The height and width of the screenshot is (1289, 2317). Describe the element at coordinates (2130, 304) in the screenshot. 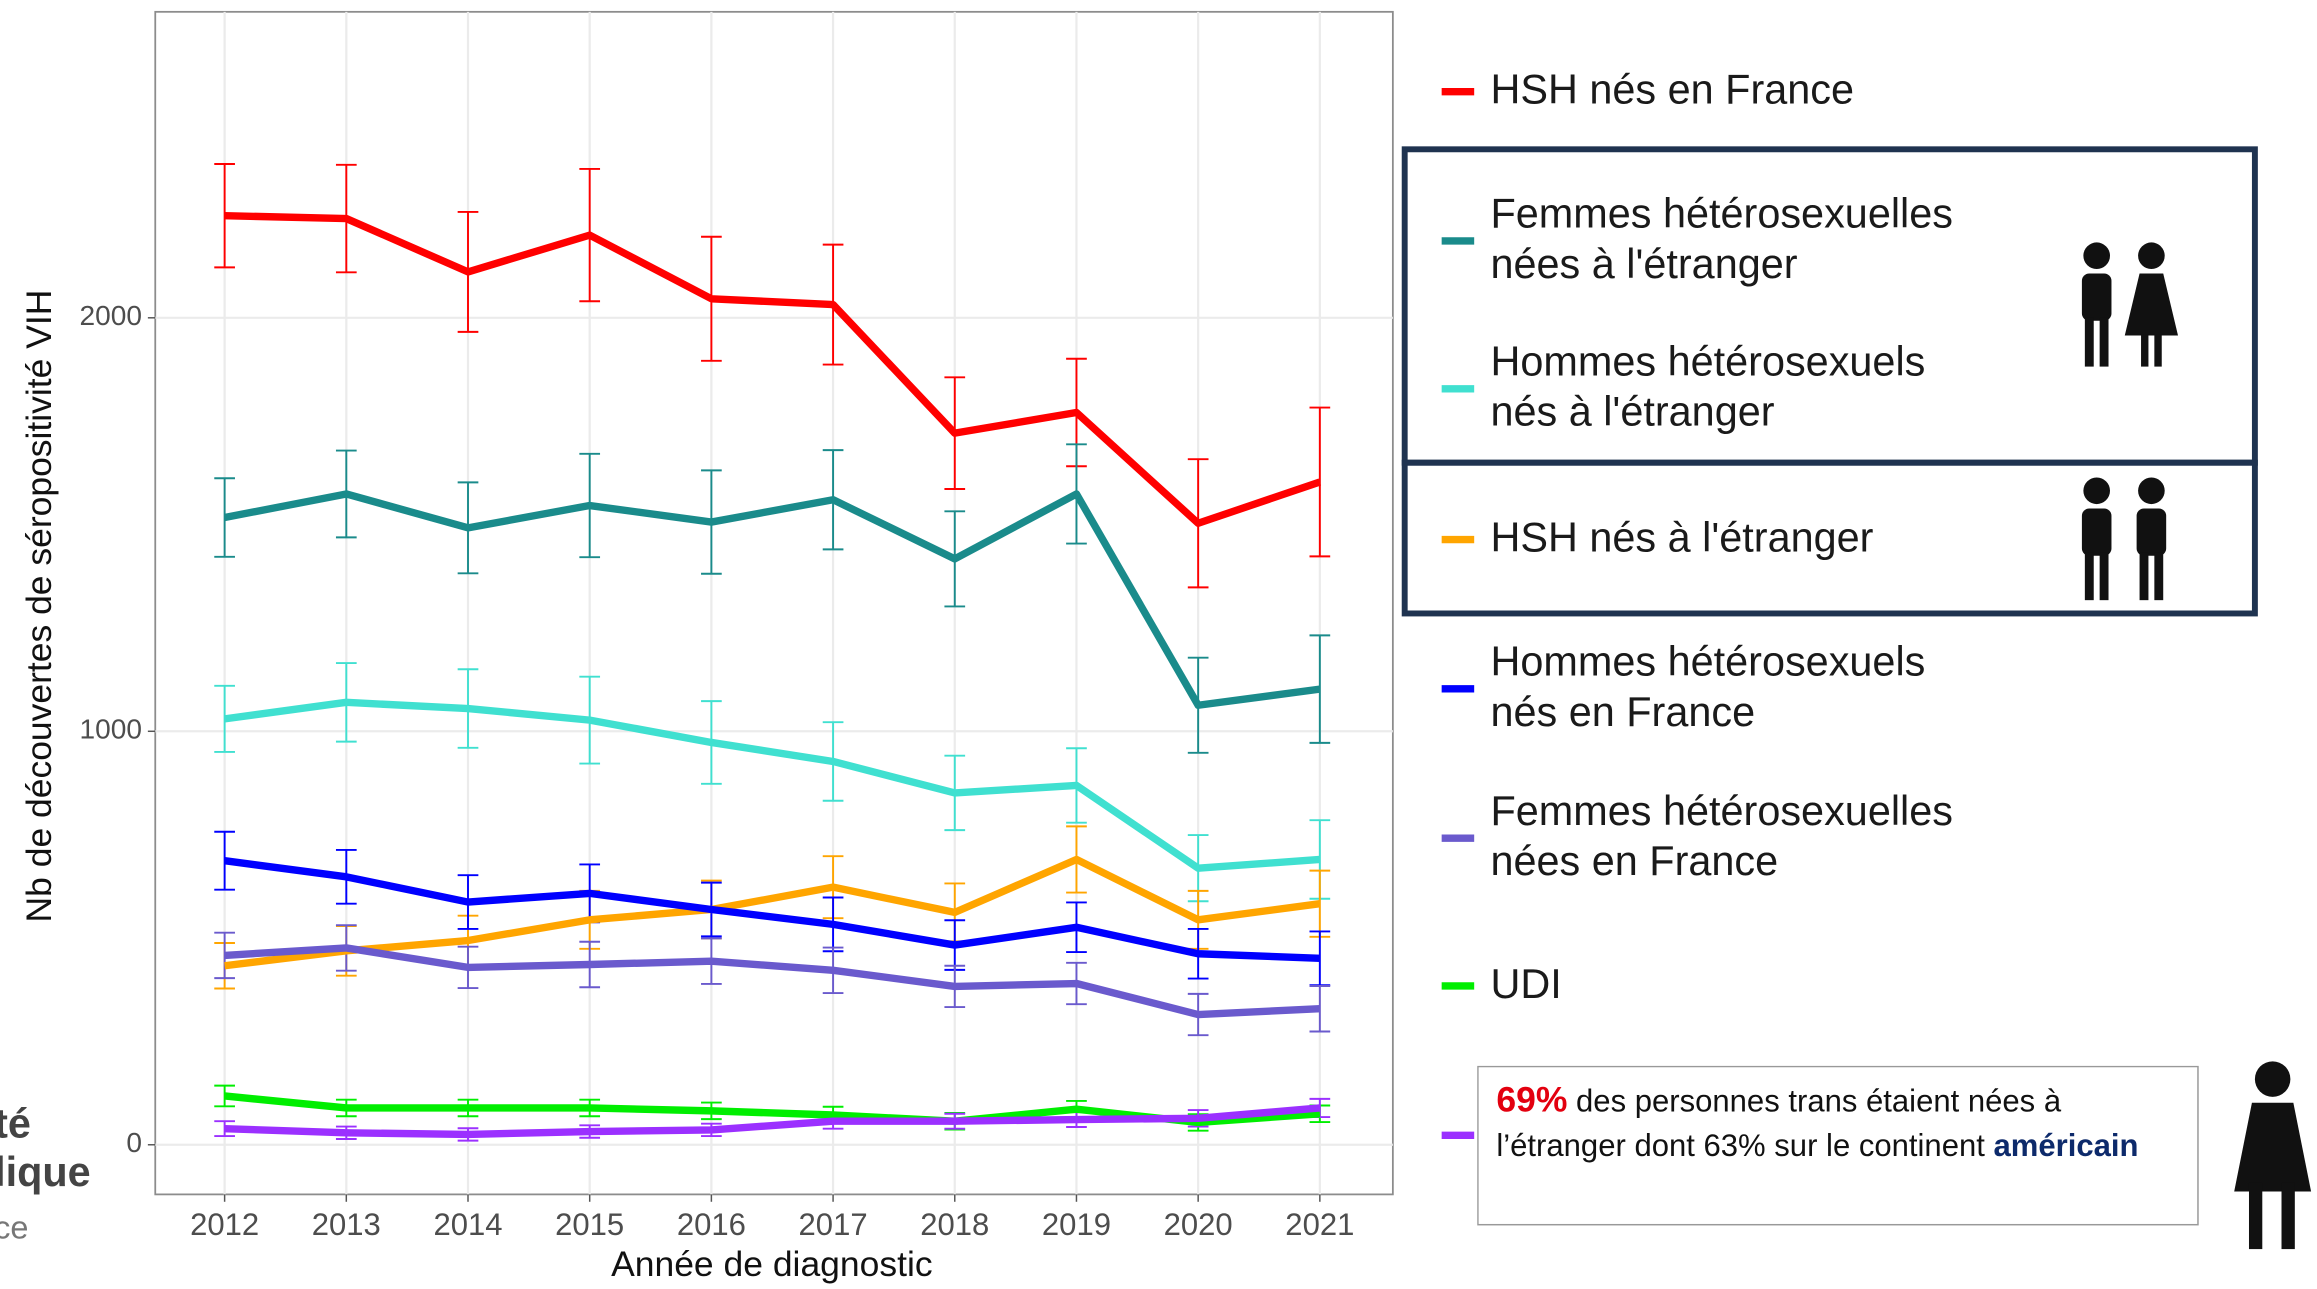

I see `couple-icon` at that location.